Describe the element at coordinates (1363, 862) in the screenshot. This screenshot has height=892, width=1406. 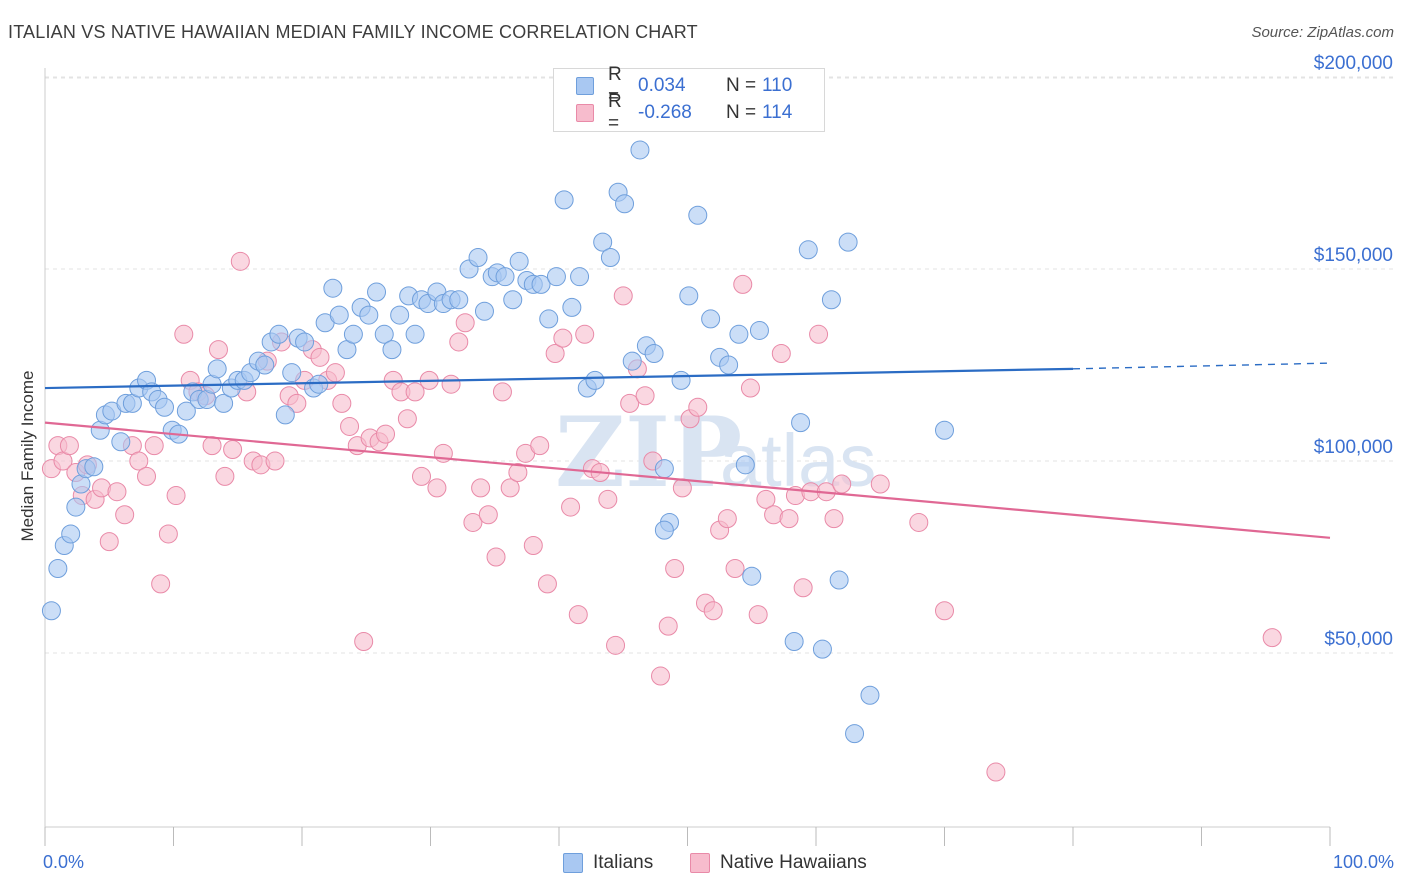
I see `x-axis-max-label: 100.0%` at that location.